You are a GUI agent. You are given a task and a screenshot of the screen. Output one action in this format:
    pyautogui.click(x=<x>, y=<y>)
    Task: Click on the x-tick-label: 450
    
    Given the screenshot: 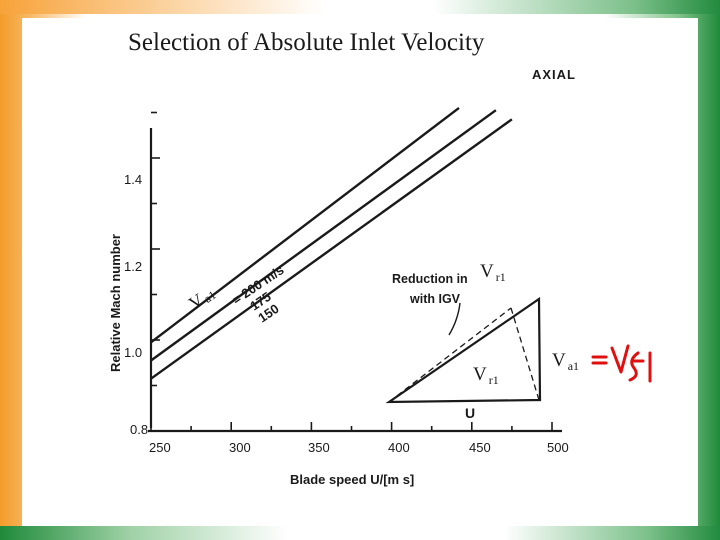 What is the action you would take?
    pyautogui.click(x=480, y=447)
    